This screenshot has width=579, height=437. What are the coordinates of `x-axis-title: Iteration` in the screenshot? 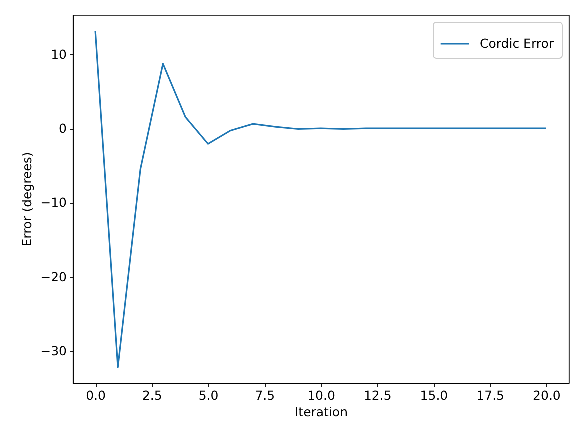 It's located at (321, 412).